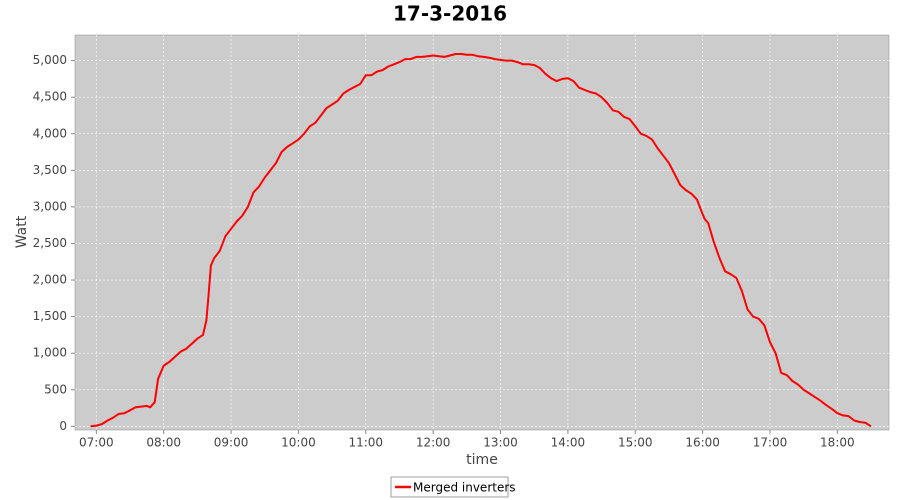 The height and width of the screenshot is (500, 900). Describe the element at coordinates (464, 488) in the screenshot. I see `legend-label: Merged inverters` at that location.